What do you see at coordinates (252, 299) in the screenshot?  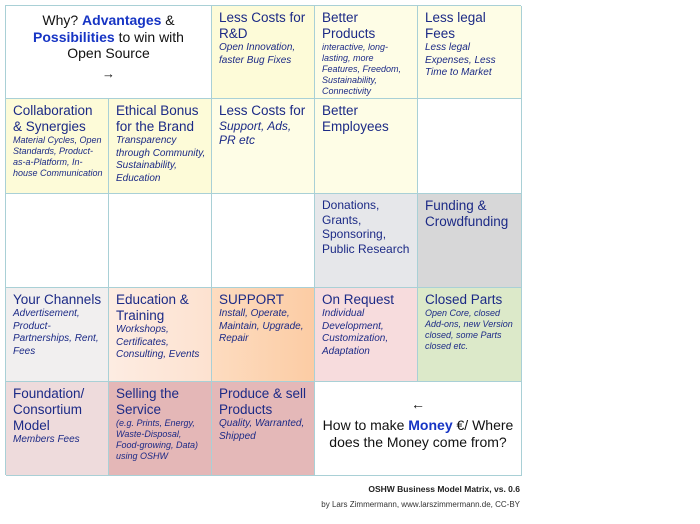 I see `cell-title: SUPPORT` at bounding box center [252, 299].